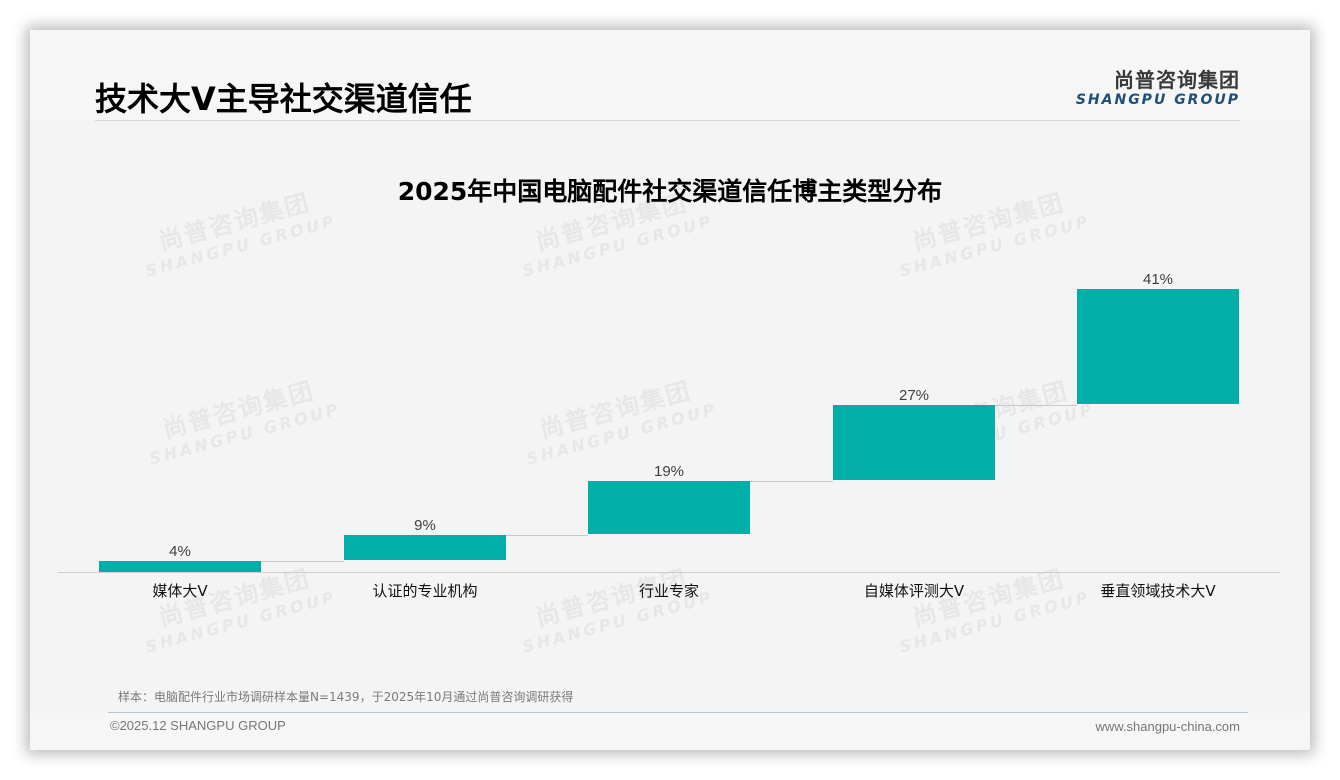  What do you see at coordinates (669, 572) in the screenshot?
I see `x-axis-line` at bounding box center [669, 572].